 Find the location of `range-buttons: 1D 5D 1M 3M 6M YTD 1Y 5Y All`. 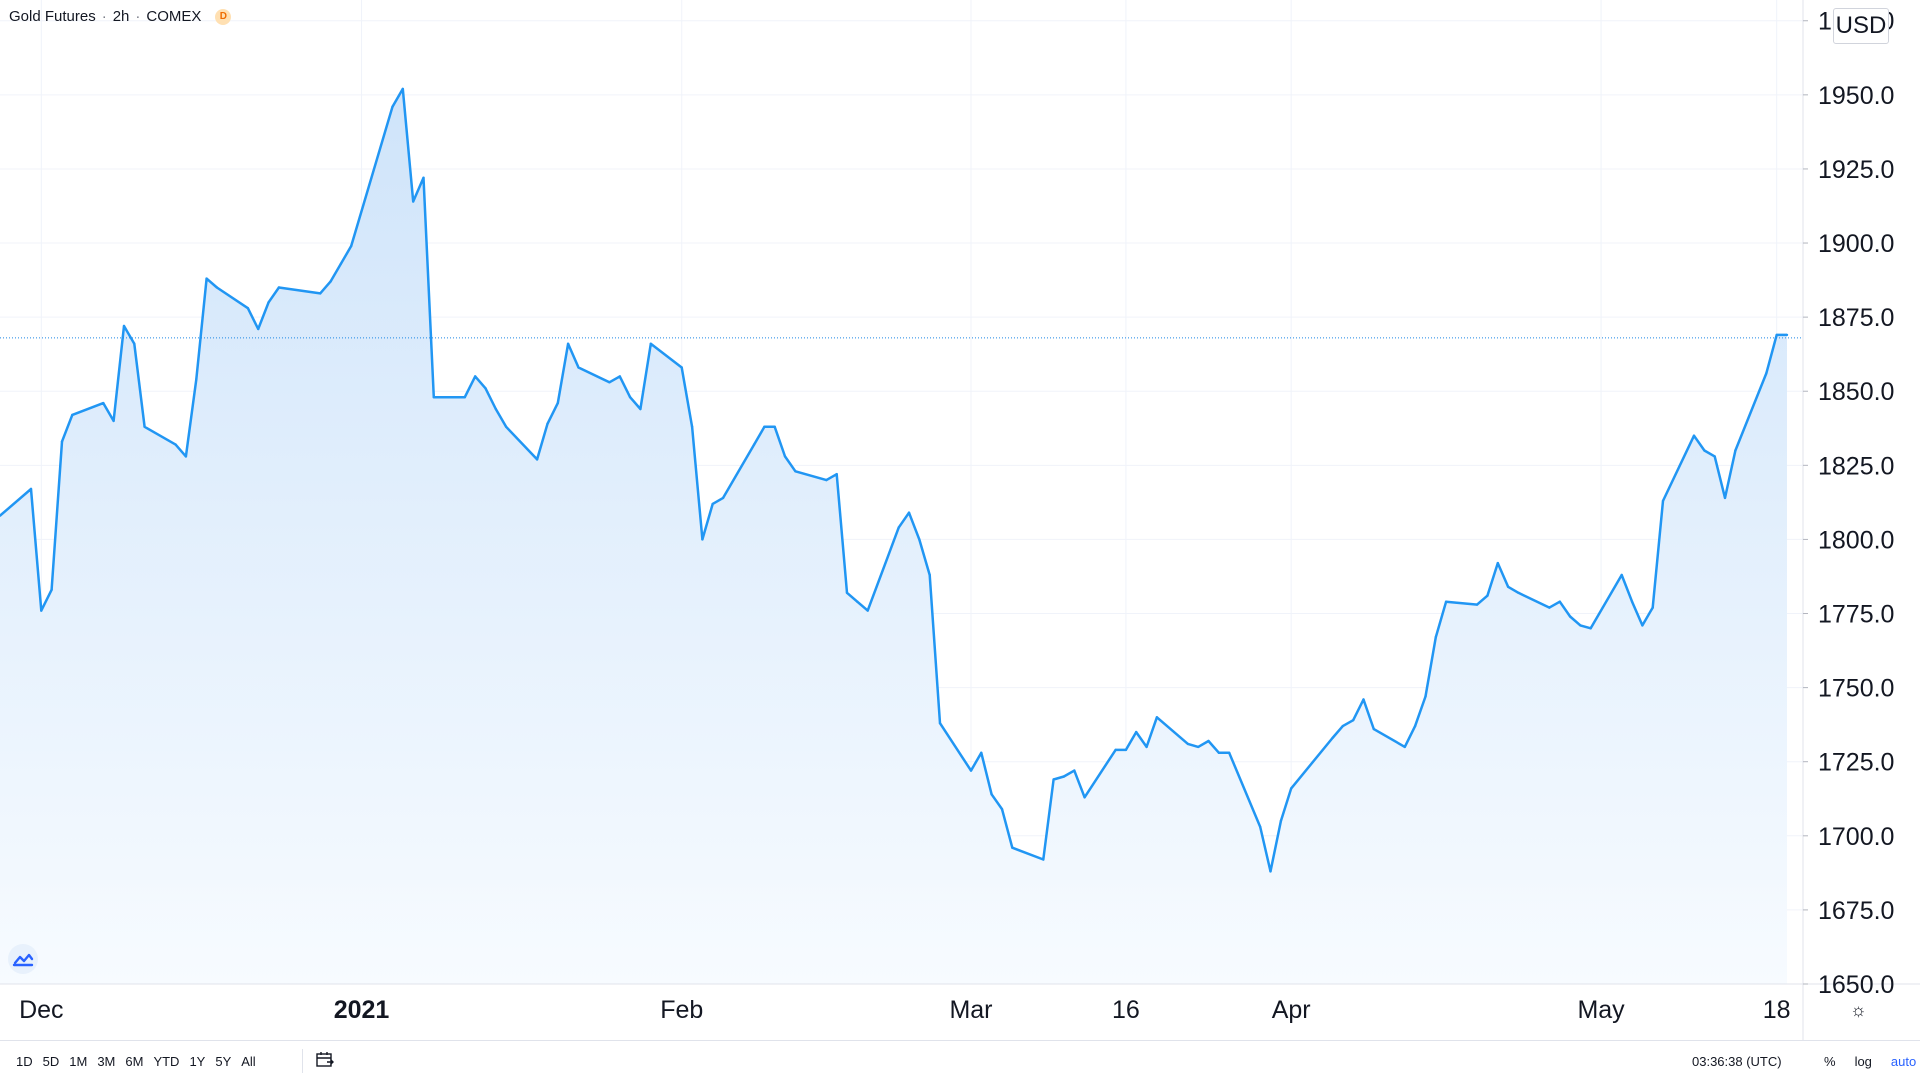

range-buttons: 1D 5D 1M 3M 6M YTD 1Y 5Y All is located at coordinates (141, 1061).